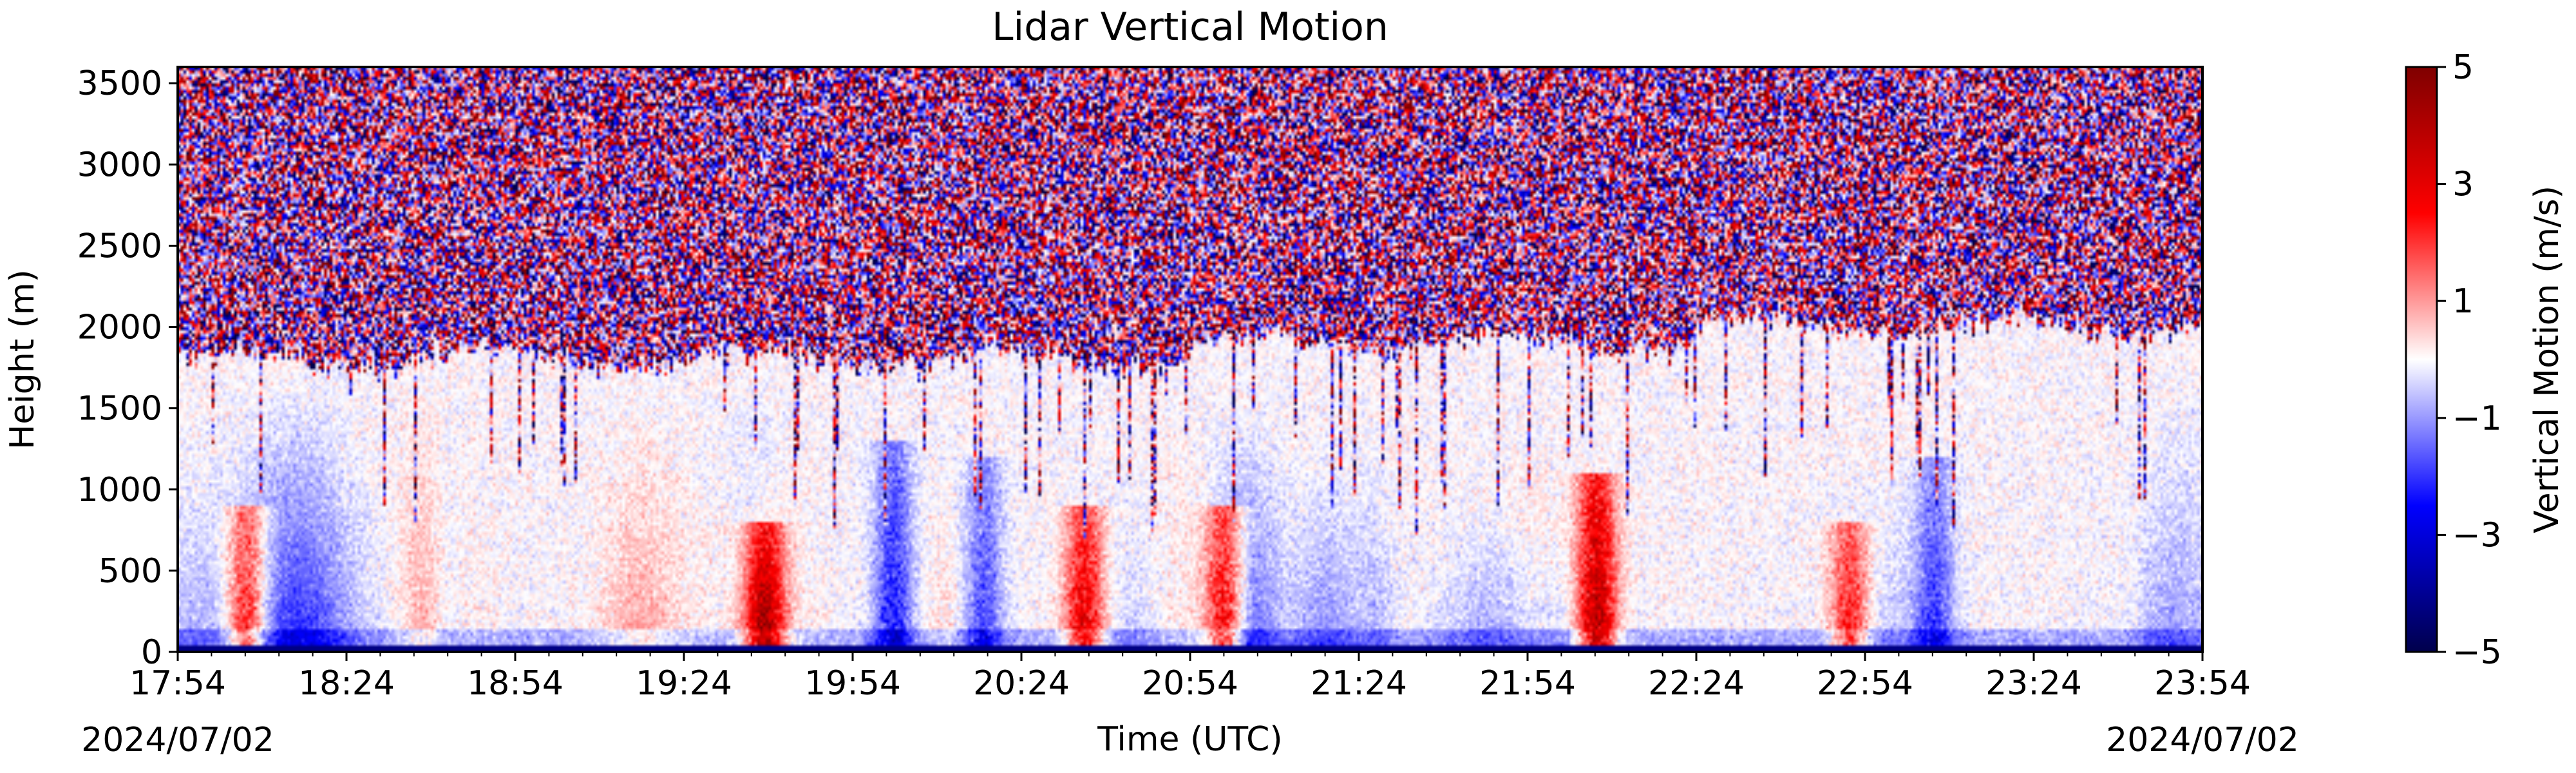 This screenshot has width=2576, height=773. What do you see at coordinates (2202, 684) in the screenshot?
I see `x-tick-label: 23:54` at bounding box center [2202, 684].